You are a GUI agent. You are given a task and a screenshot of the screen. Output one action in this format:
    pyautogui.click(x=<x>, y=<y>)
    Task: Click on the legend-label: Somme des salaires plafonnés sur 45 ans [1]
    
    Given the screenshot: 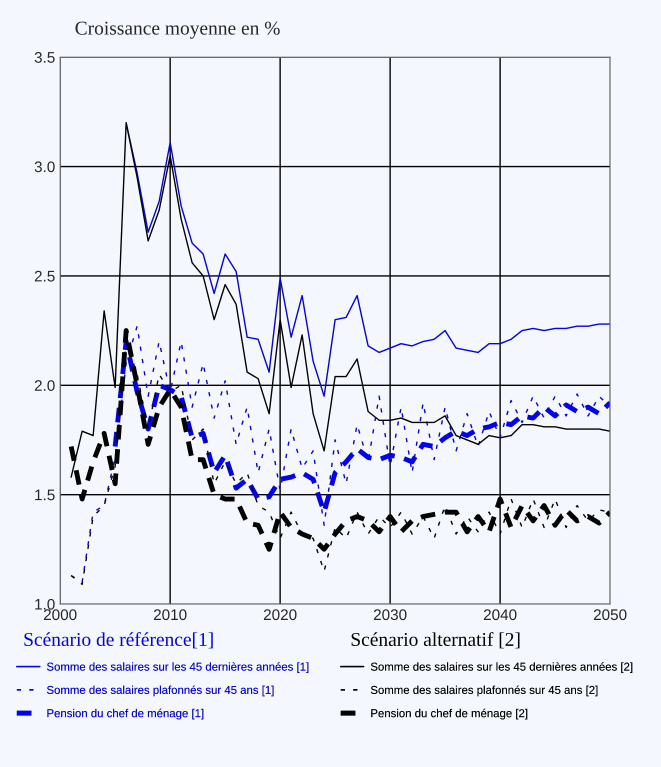 What is the action you would take?
    pyautogui.click(x=160, y=690)
    